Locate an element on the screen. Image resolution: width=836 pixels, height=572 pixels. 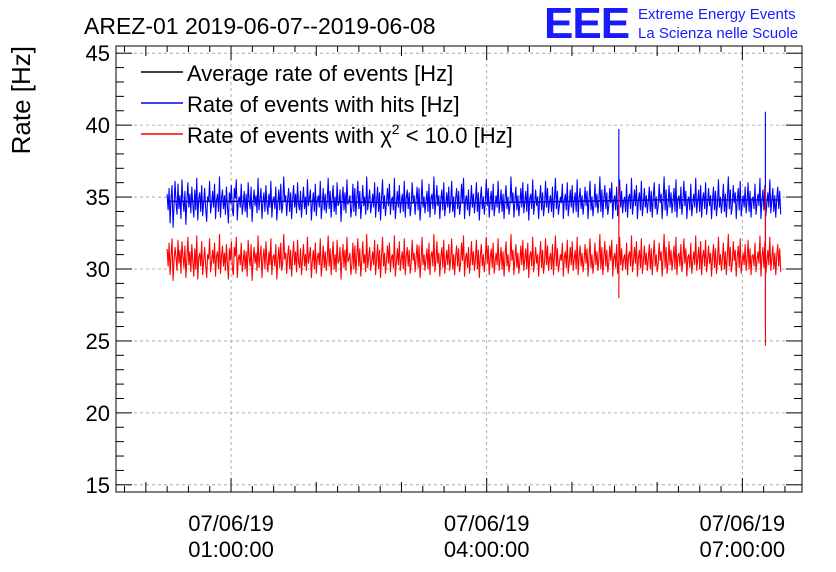
y-tick-label: 35 is located at coordinates (98, 197).